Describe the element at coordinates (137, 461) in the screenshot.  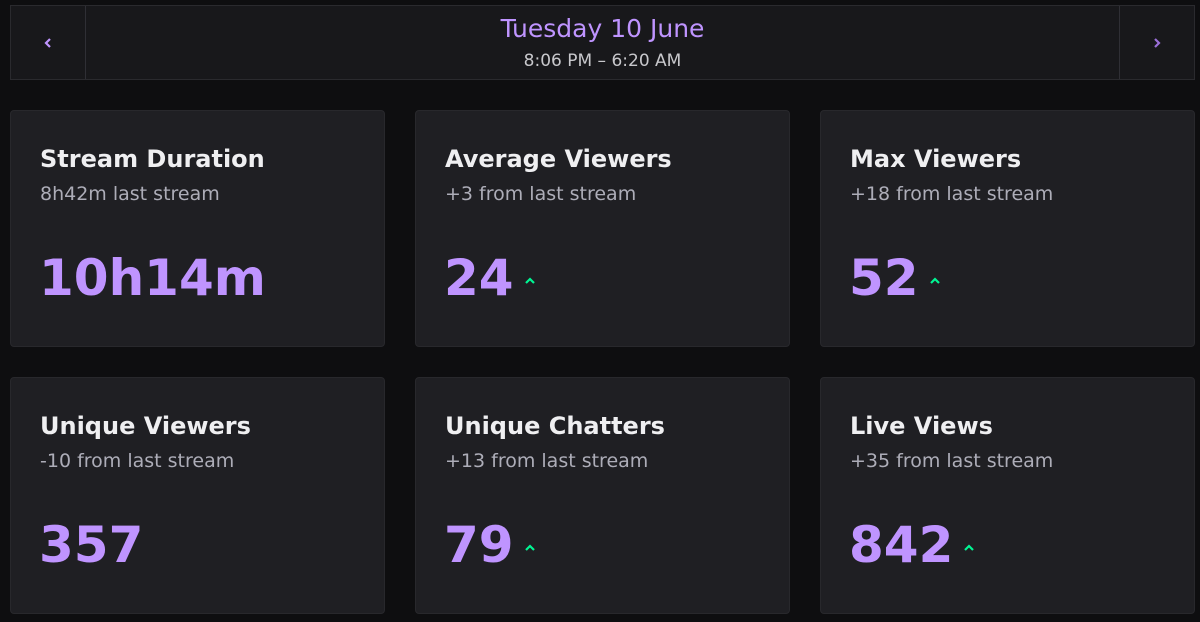
I see `stat-comparison: -10 from last stream` at that location.